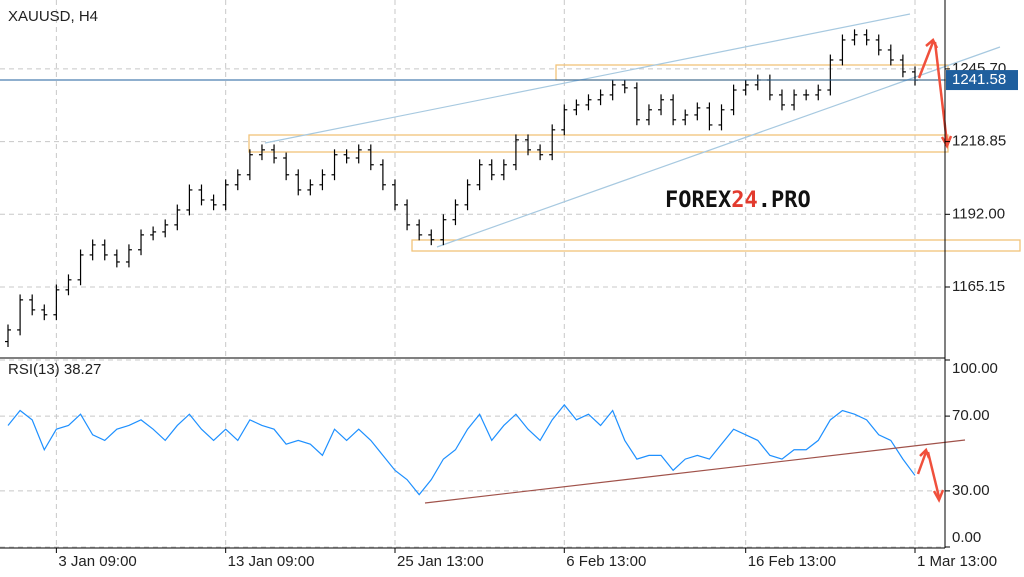  I want to click on y-tick-label: 1218.85, so click(979, 141).